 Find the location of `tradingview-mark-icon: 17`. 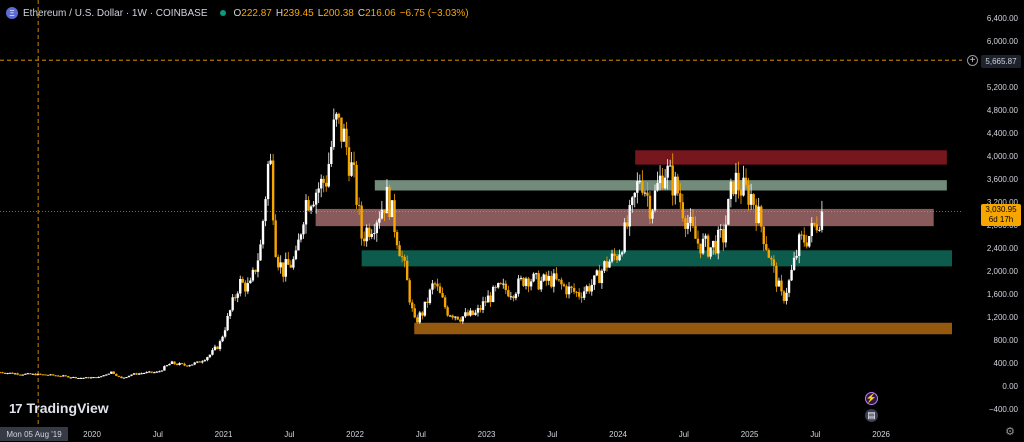

tradingview-mark-icon: 17 is located at coordinates (16, 408).